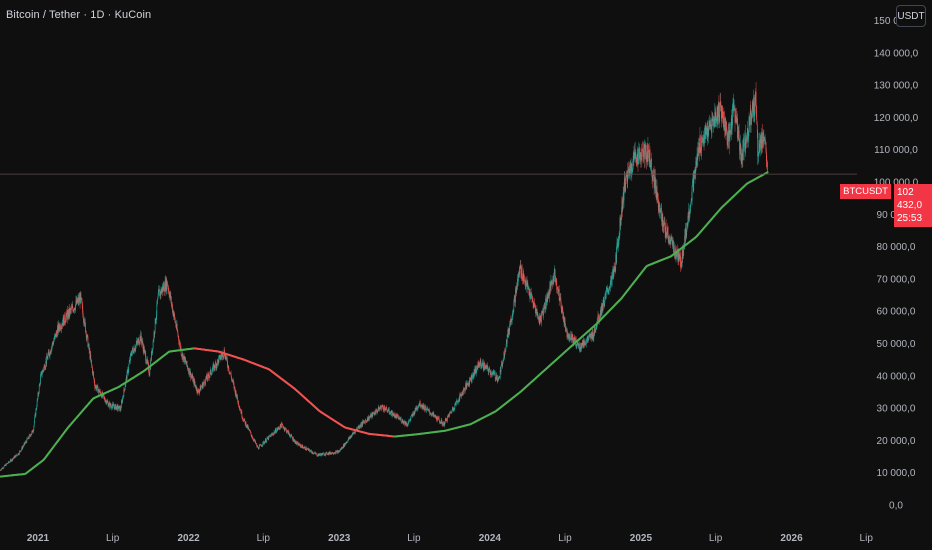 This screenshot has width=932, height=550. What do you see at coordinates (913, 205) in the screenshot?
I see `price-badge: 102 432,0 25:53` at bounding box center [913, 205].